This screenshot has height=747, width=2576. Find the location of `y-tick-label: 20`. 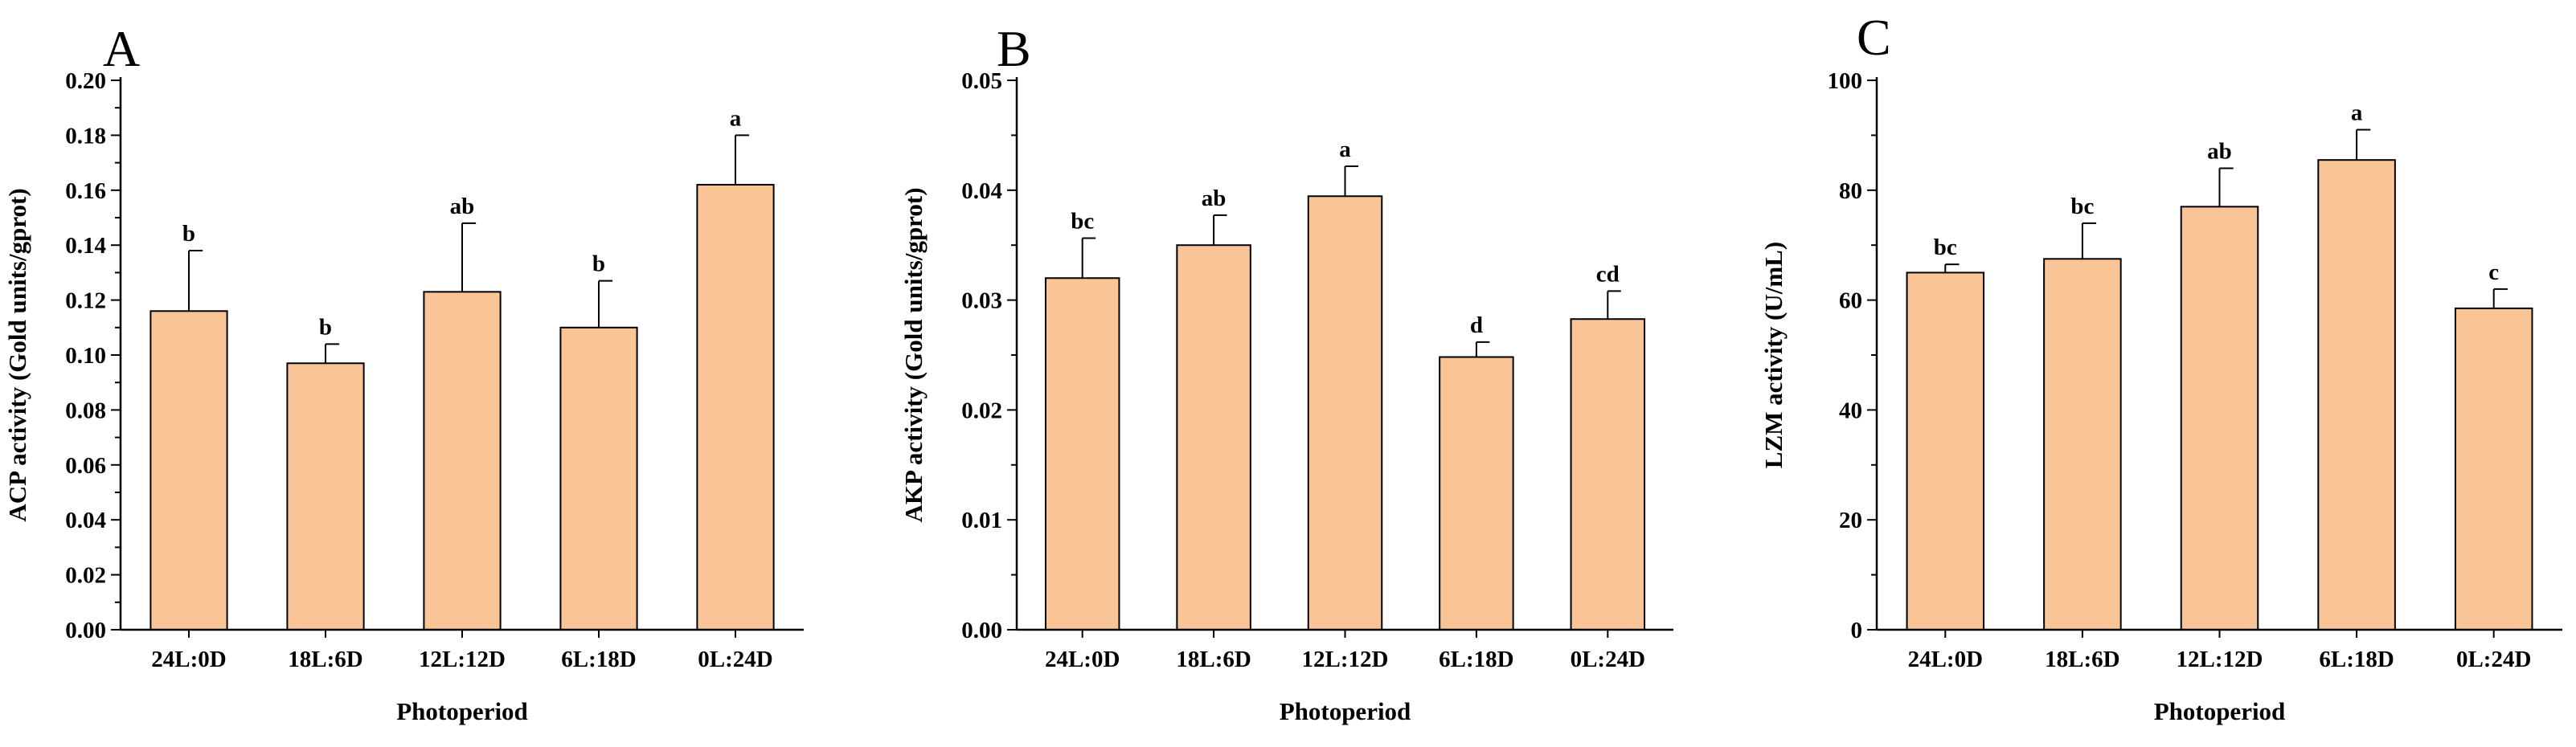

y-tick-label: 20 is located at coordinates (1850, 520).